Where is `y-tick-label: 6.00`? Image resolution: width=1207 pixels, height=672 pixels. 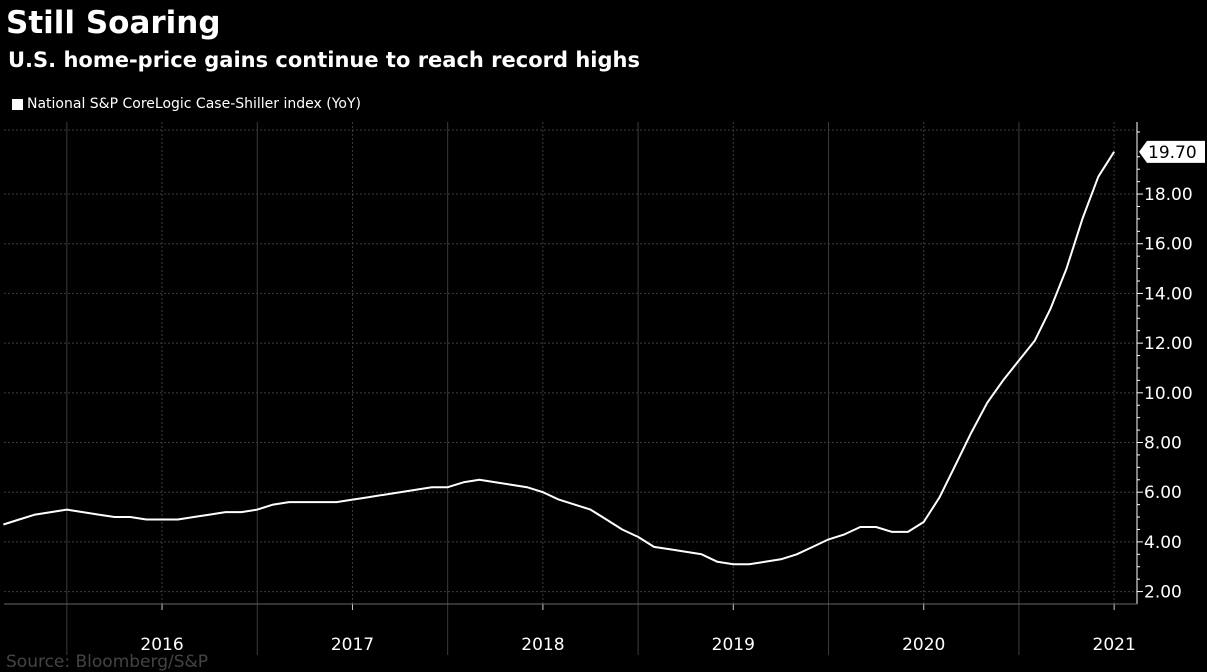 y-tick-label: 6.00 is located at coordinates (1163, 493).